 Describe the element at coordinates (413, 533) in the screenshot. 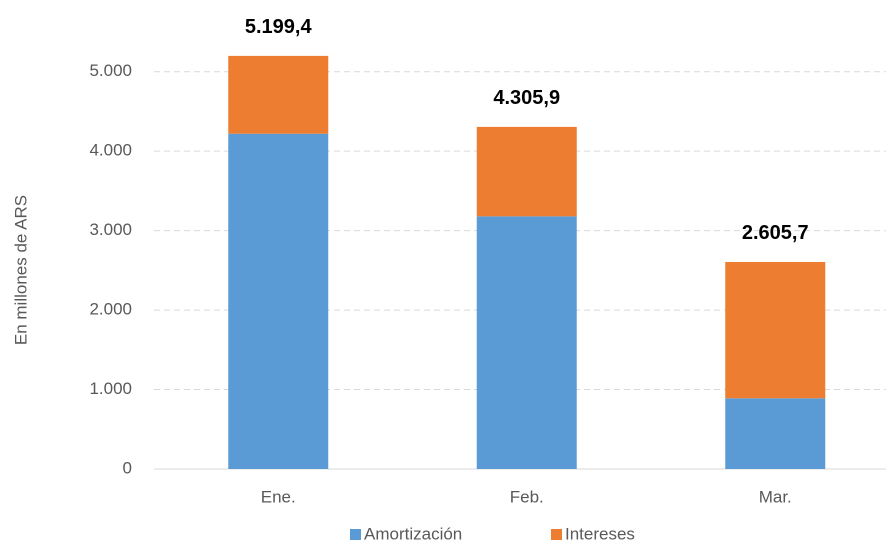

I see `legend-label: Amortización` at that location.